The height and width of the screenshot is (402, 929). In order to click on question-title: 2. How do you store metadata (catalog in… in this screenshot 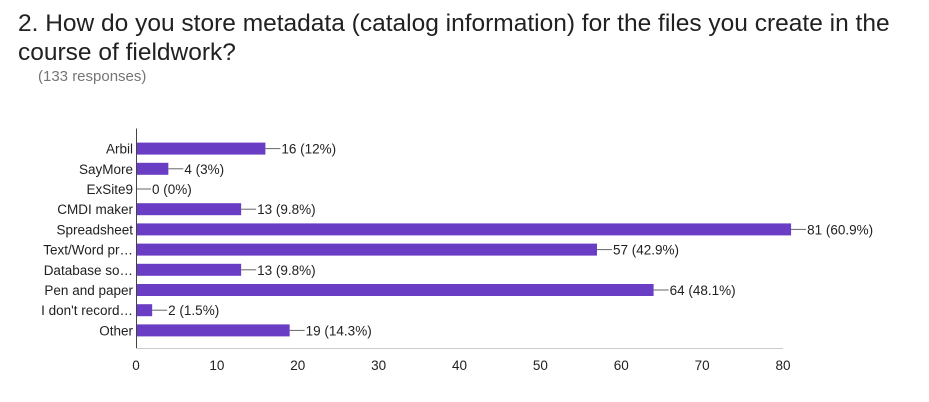, I will do `click(454, 38)`.